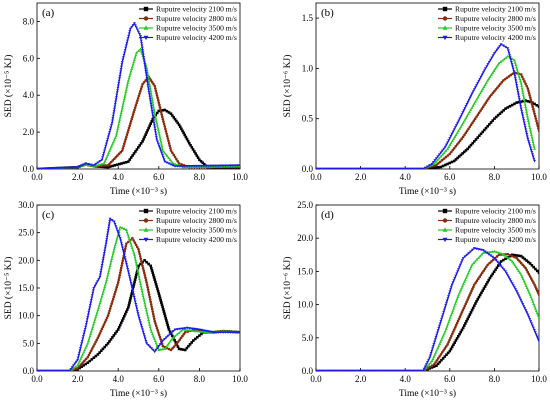  I want to click on y-axis-title: SED (×10⁻⁶ KJ), so click(287, 288).